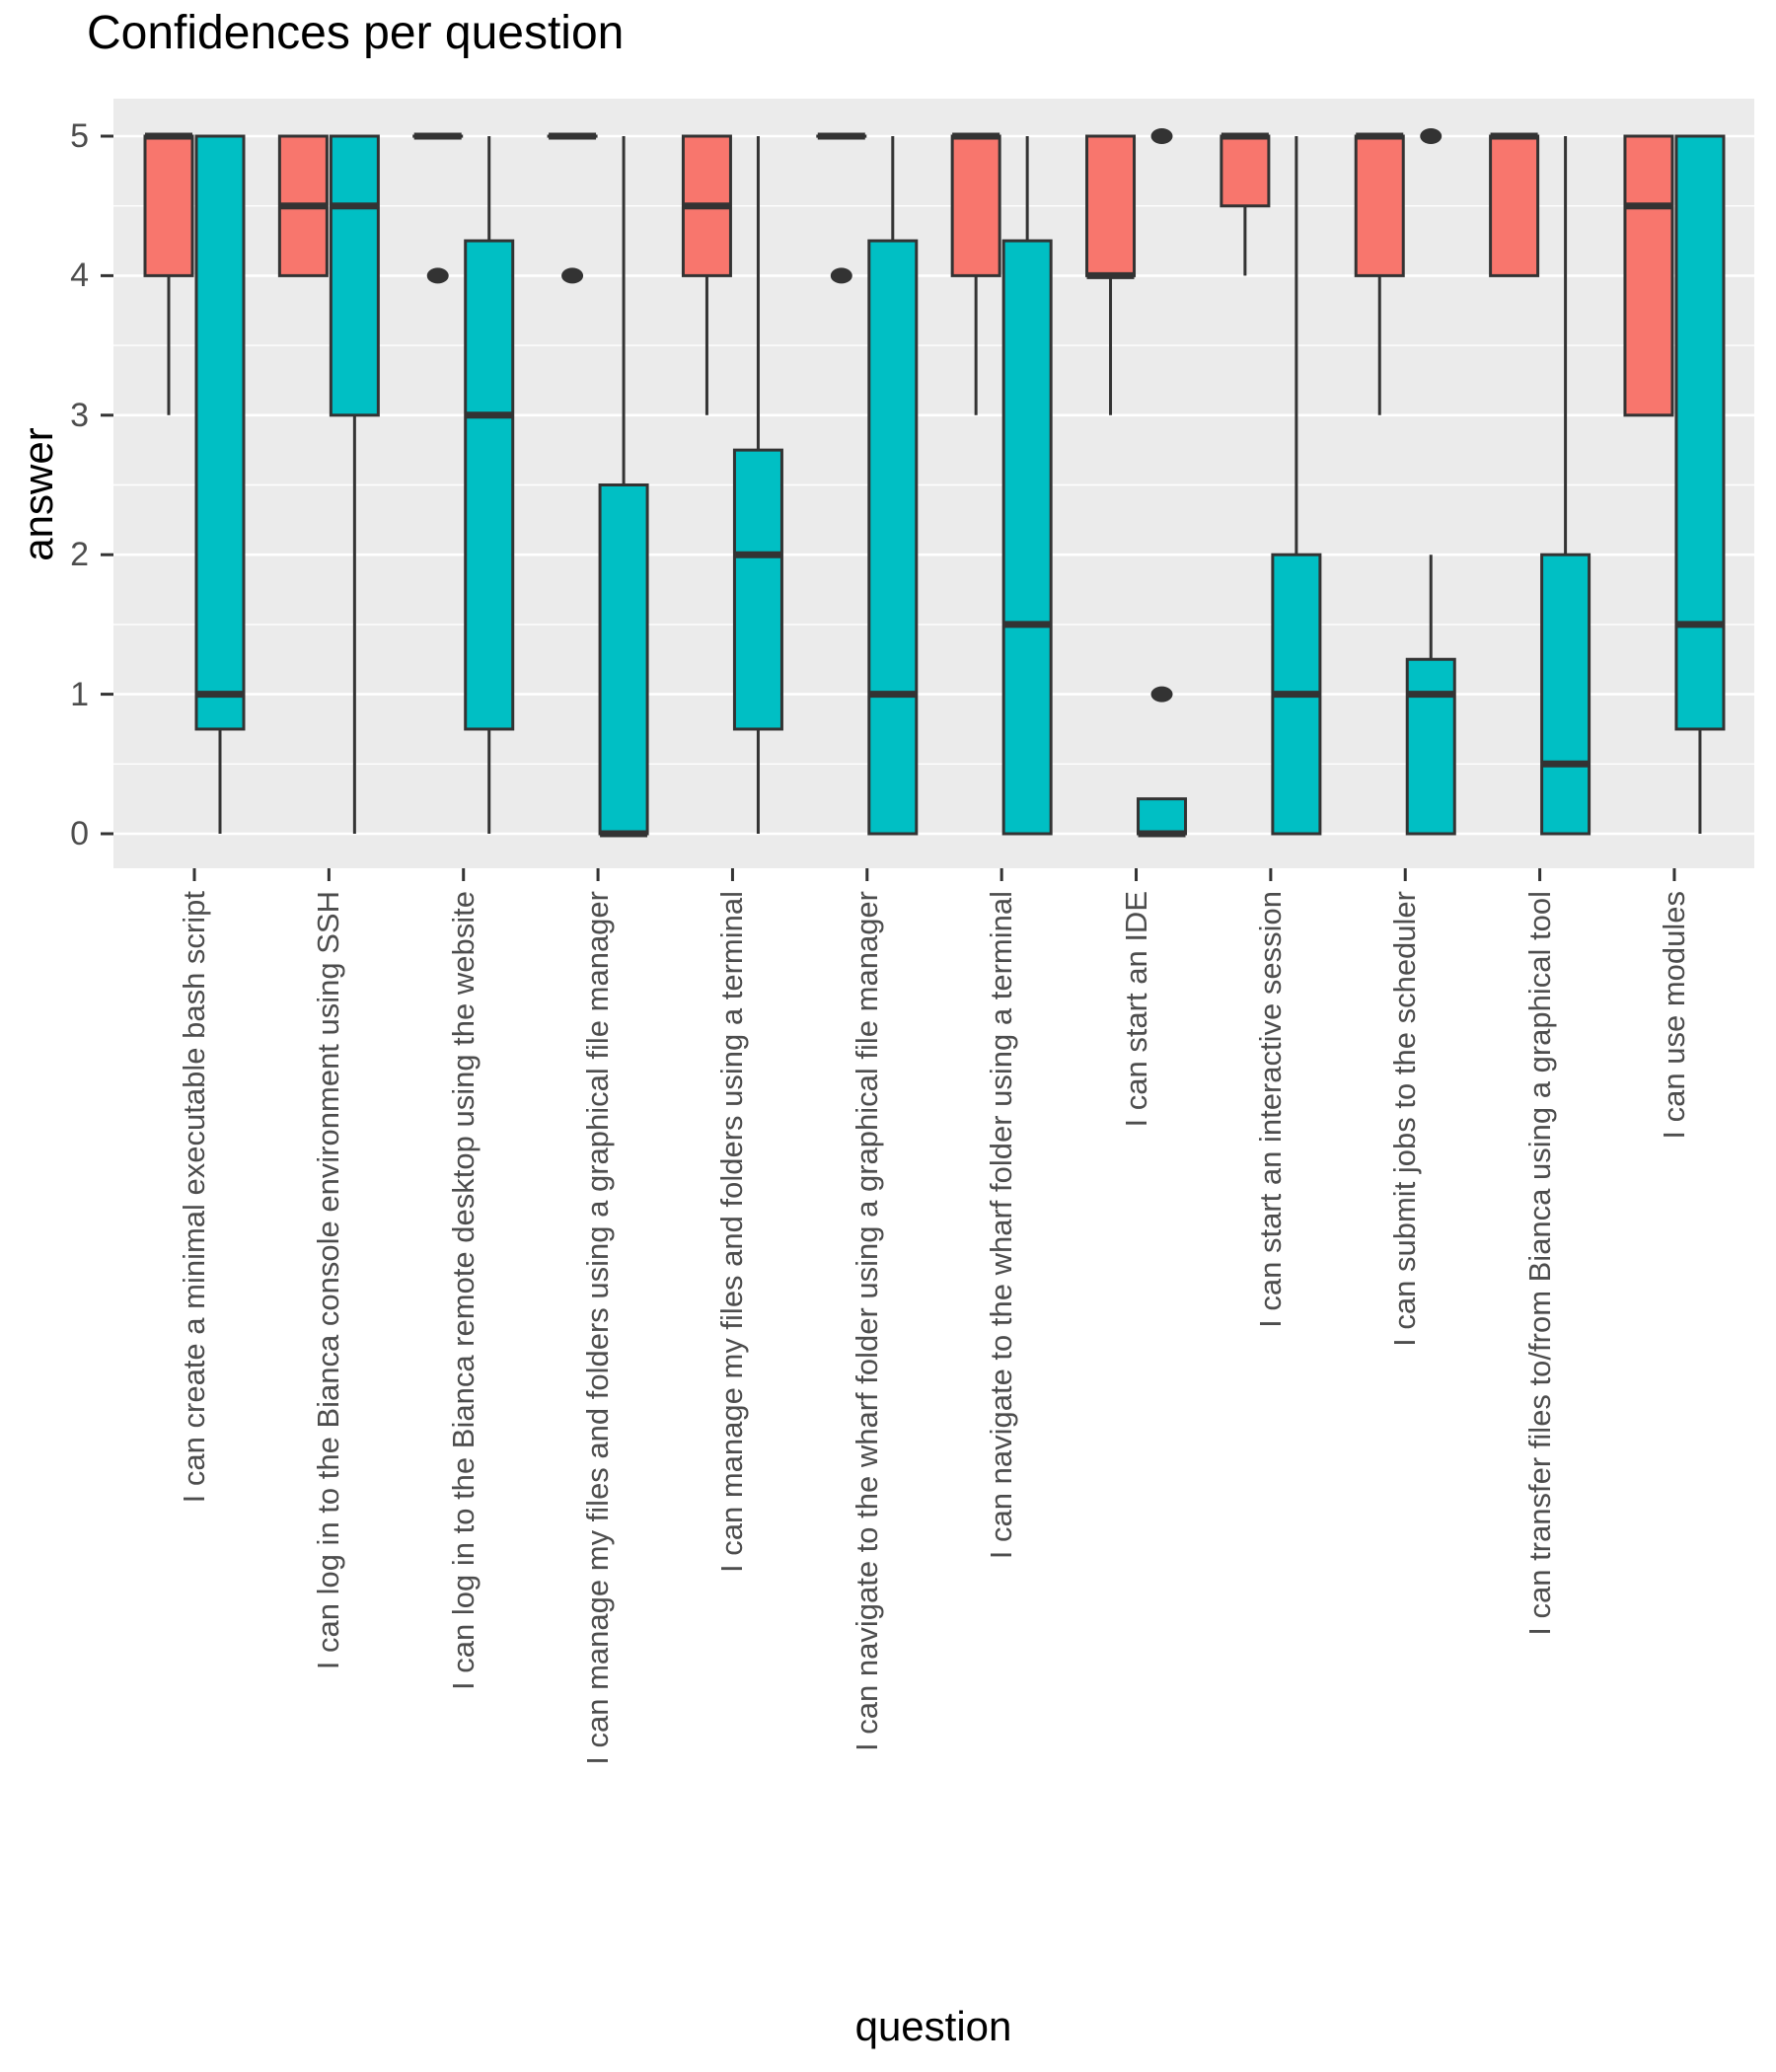 Image resolution: width=1776 pixels, height=2072 pixels. Describe the element at coordinates (355, 484) in the screenshot. I see `boxplot-q2-teal` at that location.